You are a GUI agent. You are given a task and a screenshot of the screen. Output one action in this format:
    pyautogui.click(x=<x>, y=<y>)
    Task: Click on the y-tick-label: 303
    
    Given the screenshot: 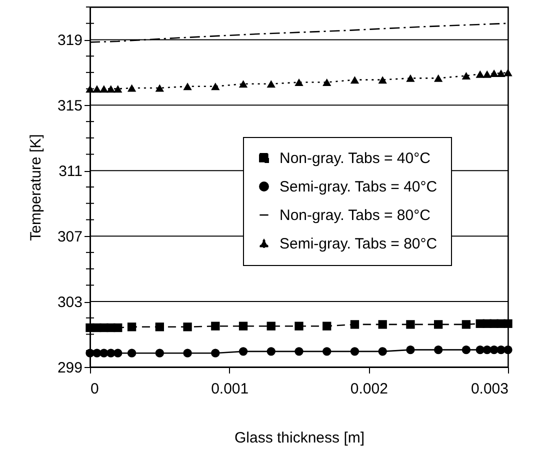 What is the action you would take?
    pyautogui.click(x=69, y=303)
    